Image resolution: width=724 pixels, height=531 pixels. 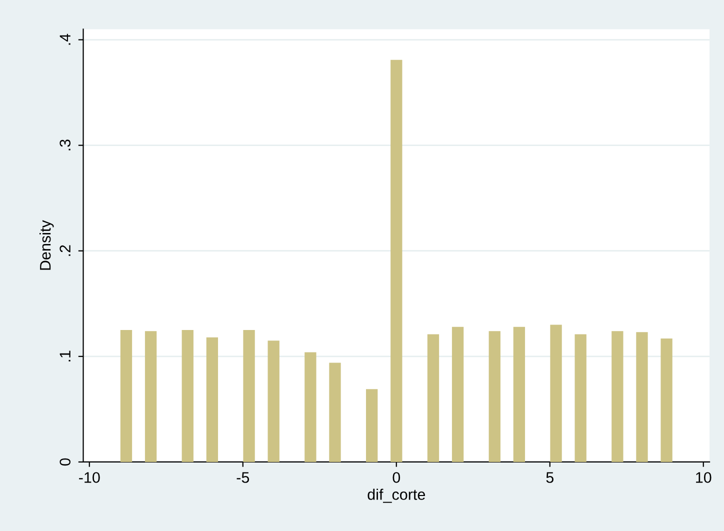 What do you see at coordinates (47, 245) in the screenshot?
I see `y-axis-title: Density` at bounding box center [47, 245].